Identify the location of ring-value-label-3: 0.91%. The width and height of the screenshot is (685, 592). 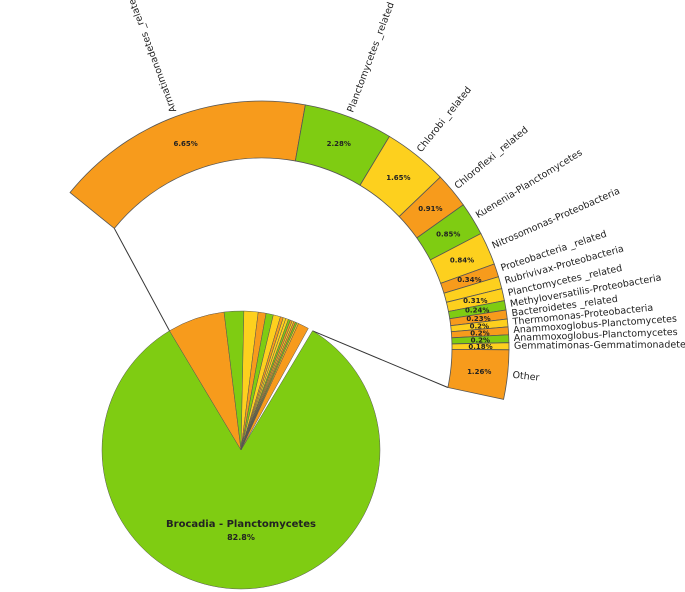
(430, 209).